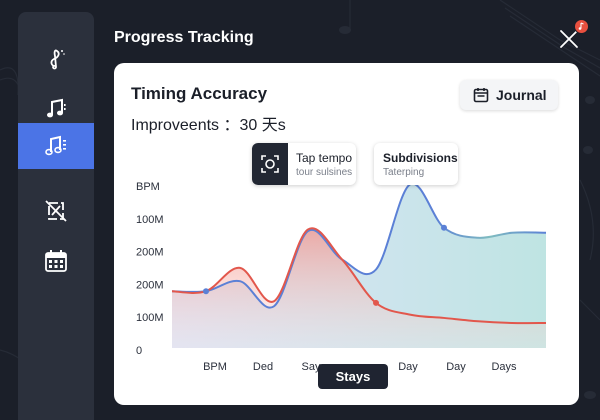 This screenshot has height=420, width=600. What do you see at coordinates (311, 367) in the screenshot?
I see `x-tick-label: Say` at bounding box center [311, 367].